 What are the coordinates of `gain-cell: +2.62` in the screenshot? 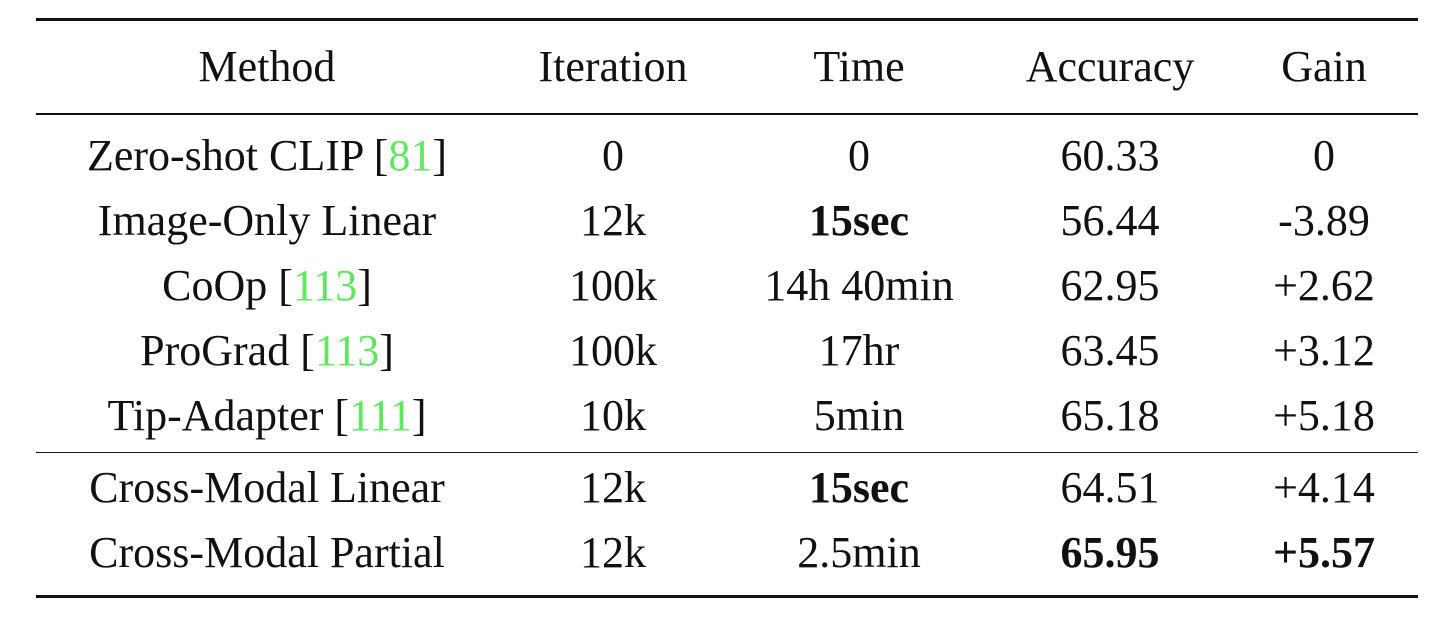 It's located at (1324, 285).